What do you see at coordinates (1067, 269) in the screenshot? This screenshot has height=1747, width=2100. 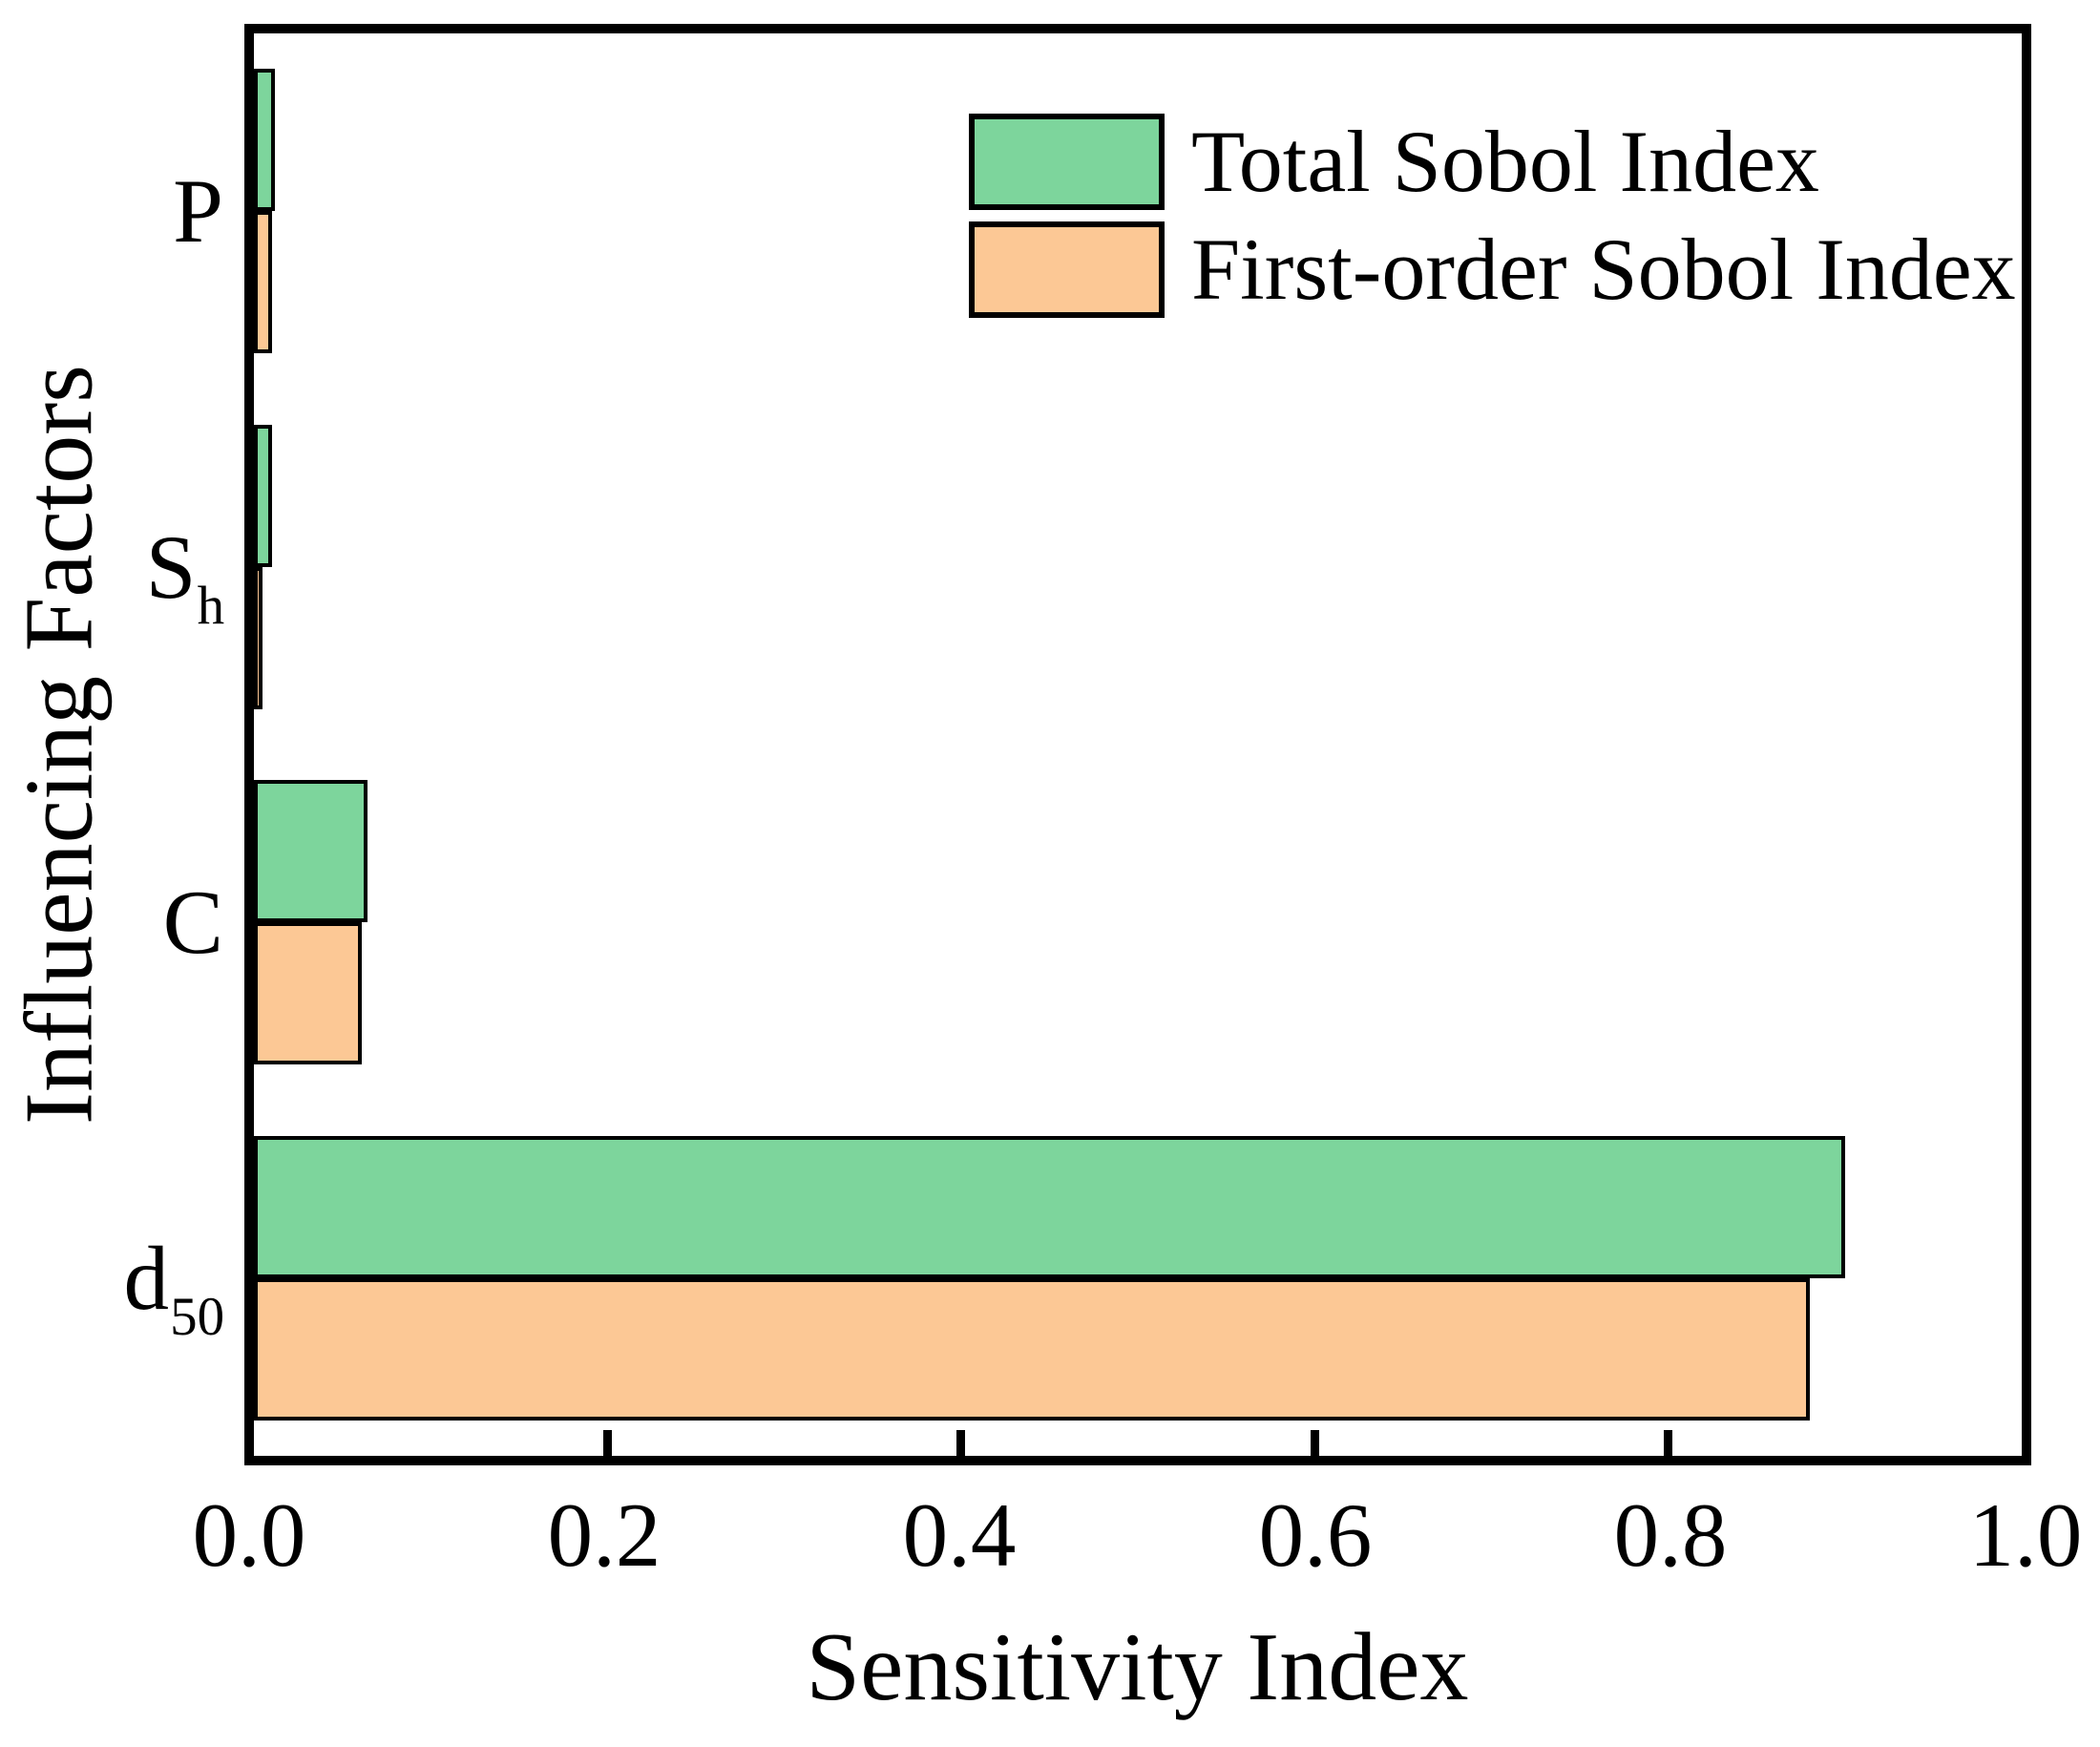 I see `legend-swatch-first-order-icon` at bounding box center [1067, 269].